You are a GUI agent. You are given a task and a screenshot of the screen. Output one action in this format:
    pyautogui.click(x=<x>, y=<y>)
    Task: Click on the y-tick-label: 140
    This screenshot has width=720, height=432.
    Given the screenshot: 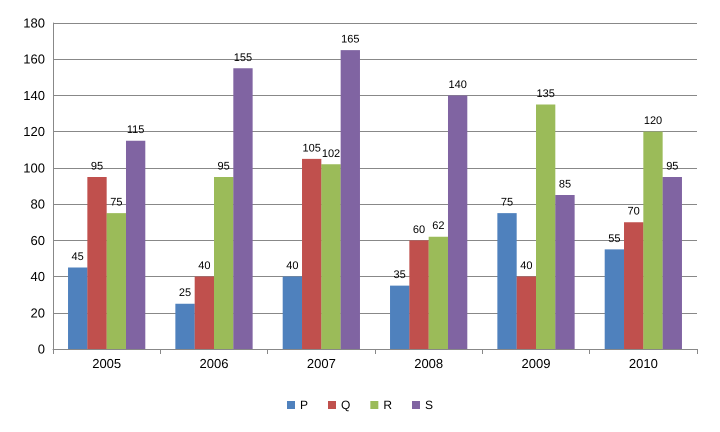 What is the action you would take?
    pyautogui.click(x=34, y=95)
    